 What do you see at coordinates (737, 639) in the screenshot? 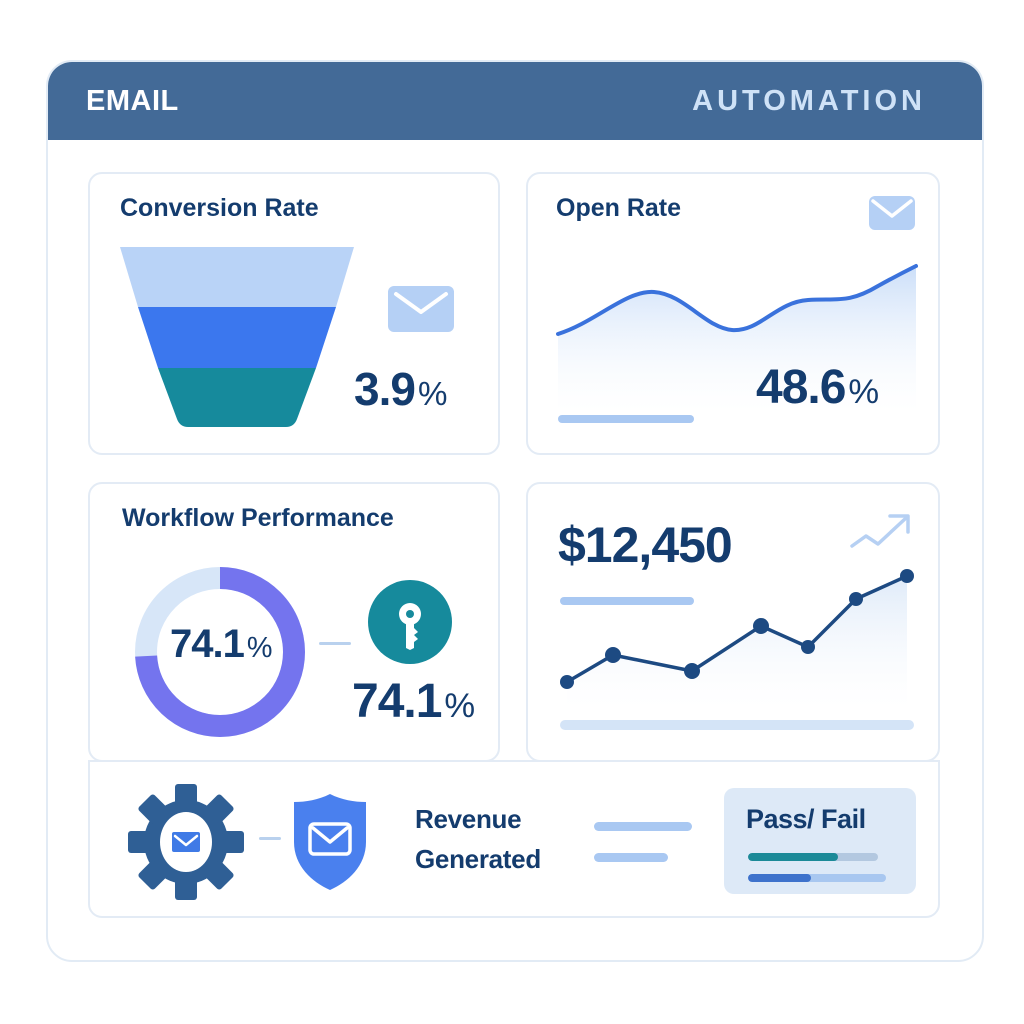
I see `revenue-line-chart` at bounding box center [737, 639].